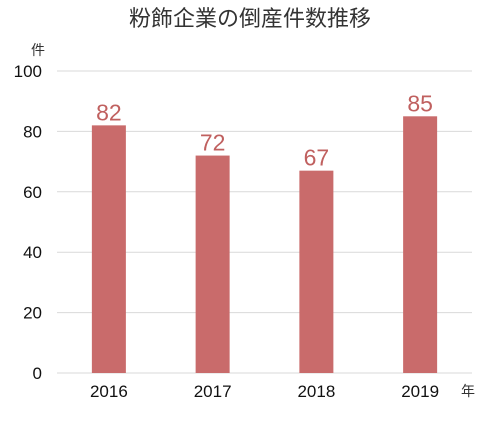 The width and height of the screenshot is (500, 427). I want to click on data-label-2019: 85, so click(420, 103).